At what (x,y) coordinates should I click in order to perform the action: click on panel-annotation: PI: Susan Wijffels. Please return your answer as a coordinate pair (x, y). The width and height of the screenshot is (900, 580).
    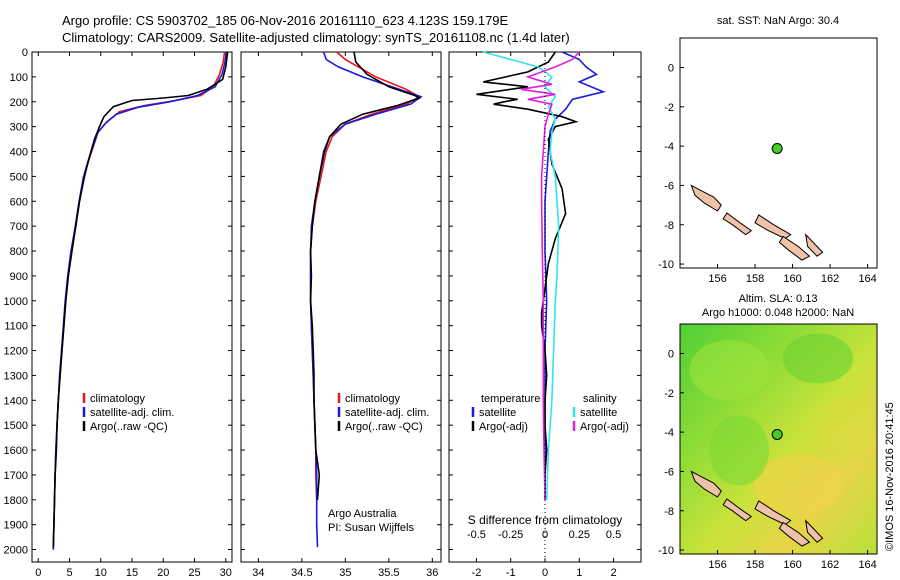
    Looking at the image, I should click on (371, 528).